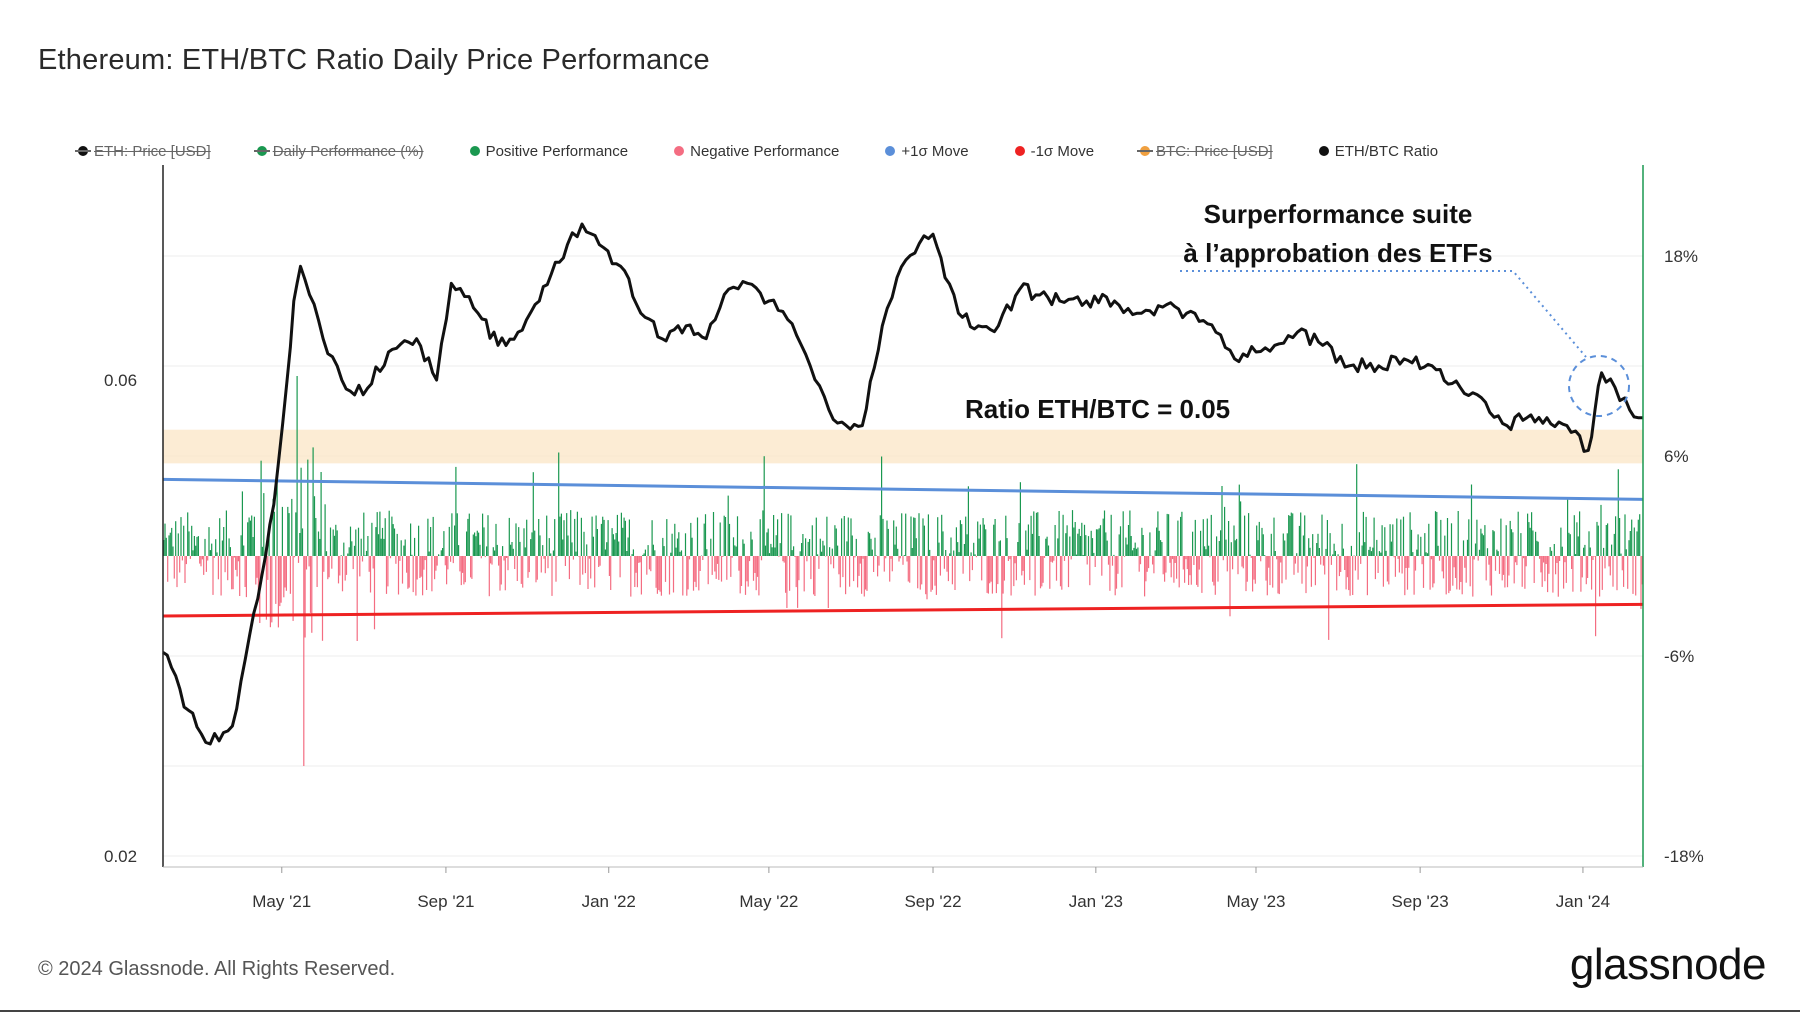 This screenshot has height=1013, width=1800. Describe the element at coordinates (1062, 151) in the screenshot. I see `legend-label: -1σ Move` at that location.